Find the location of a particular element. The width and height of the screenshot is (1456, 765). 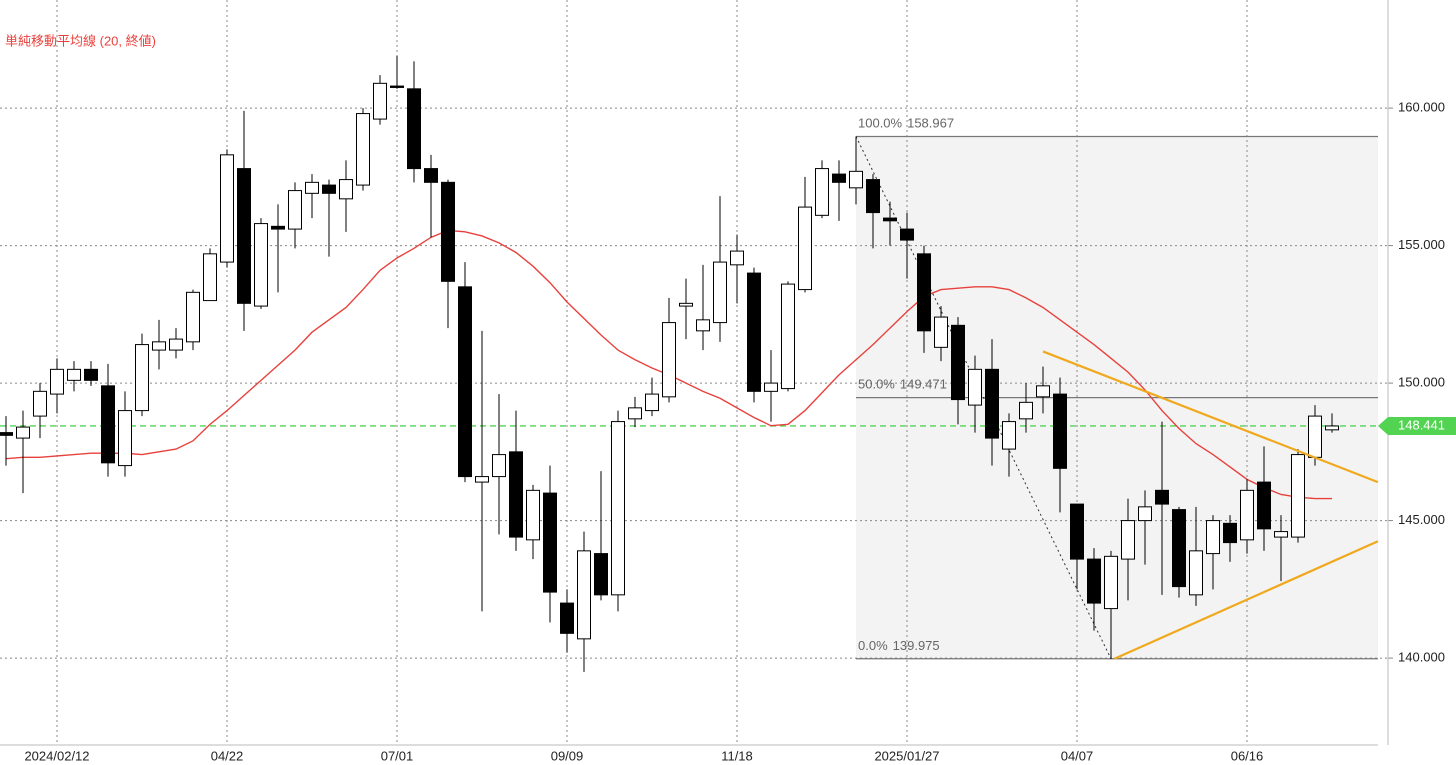

x-tick-label: 11/18 is located at coordinates (737, 755).